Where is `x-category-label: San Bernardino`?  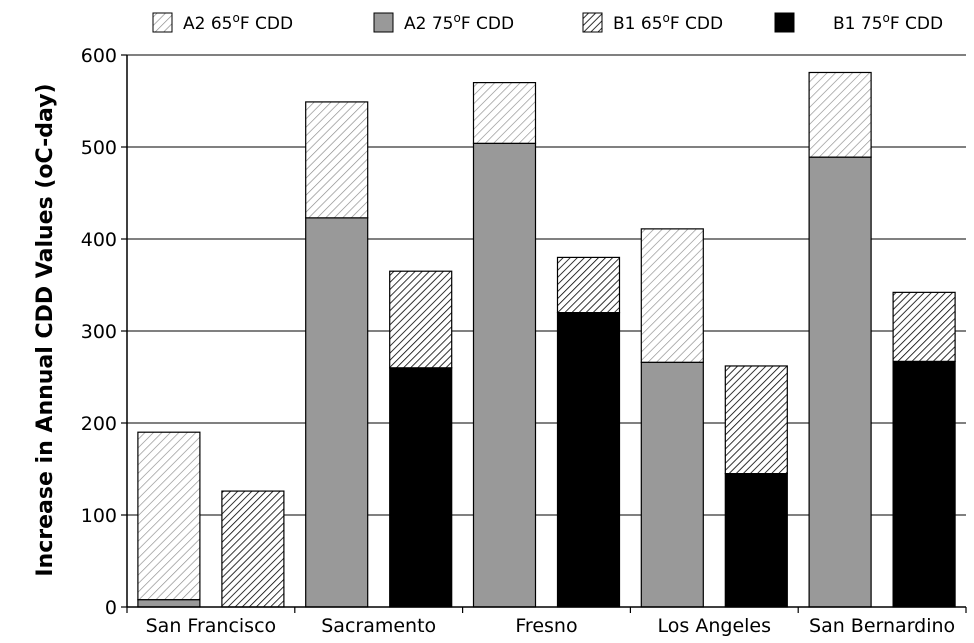 x-category-label: San Bernardino is located at coordinates (882, 626).